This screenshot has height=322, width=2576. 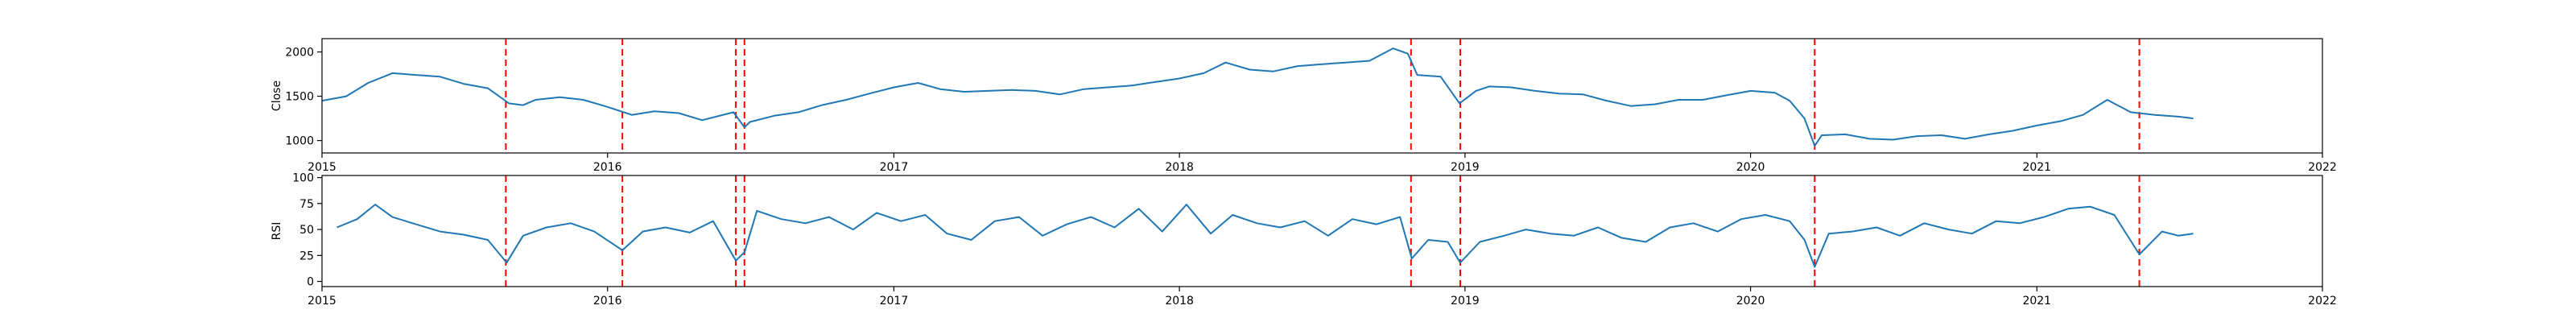 What do you see at coordinates (276, 231) in the screenshot?
I see `y-axis-title: RSI` at bounding box center [276, 231].